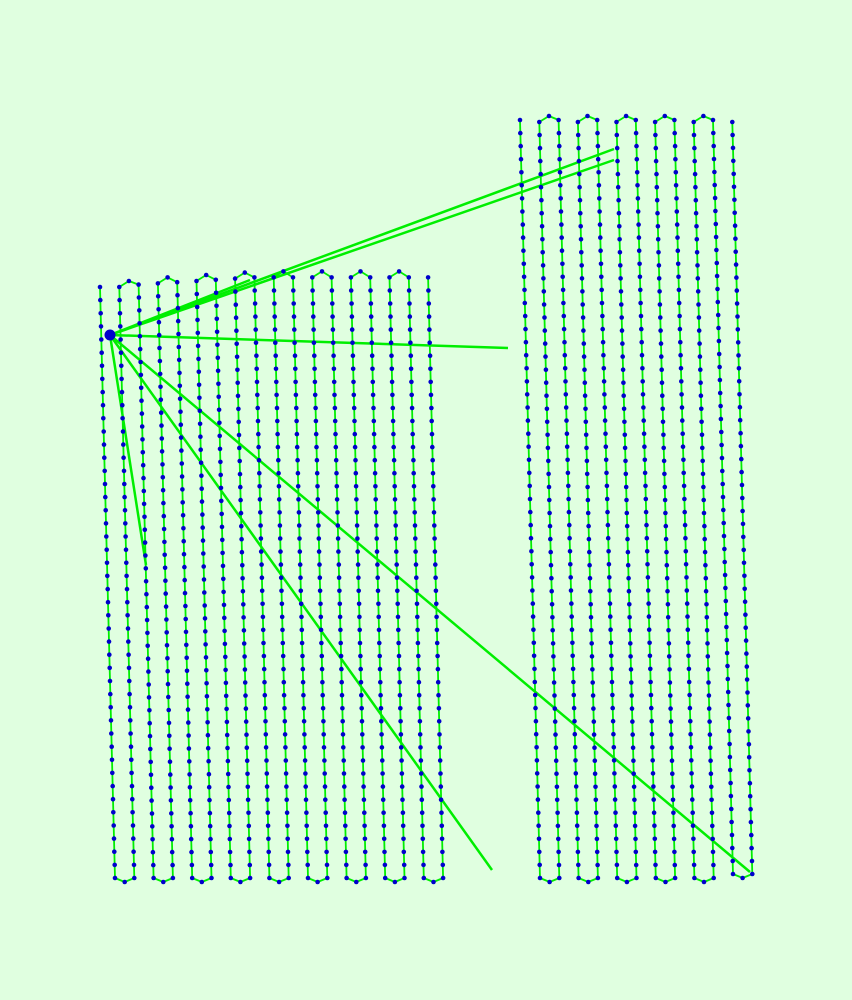  I want to click on flight-path-segment, so click(107, 582).